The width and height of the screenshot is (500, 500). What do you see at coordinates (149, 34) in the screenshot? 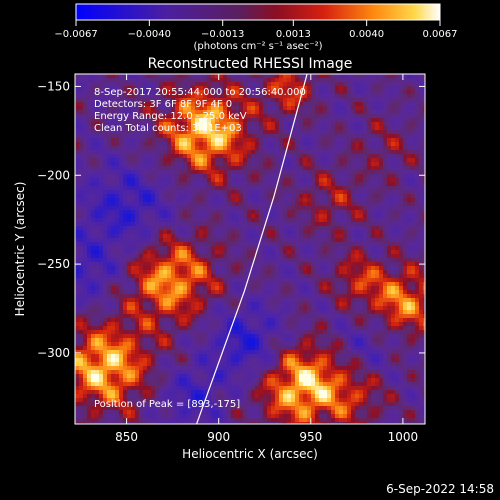
I see `colorbar-tick-label: −0.0040` at bounding box center [149, 34].